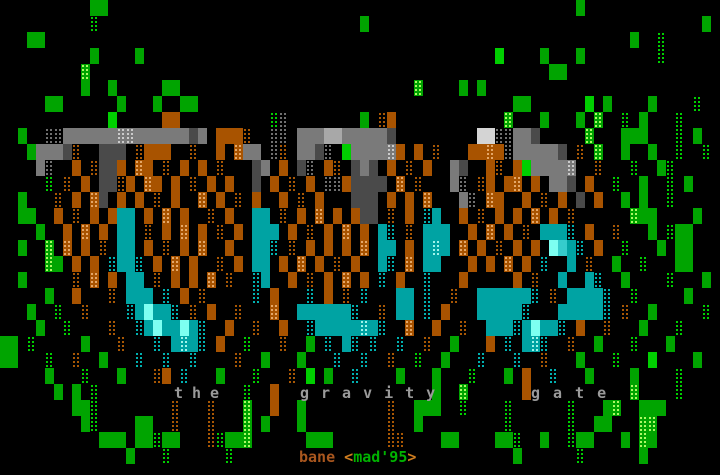 The width and height of the screenshot is (720, 475). I want to click on art-block-dark-gray, so click(103, 152).